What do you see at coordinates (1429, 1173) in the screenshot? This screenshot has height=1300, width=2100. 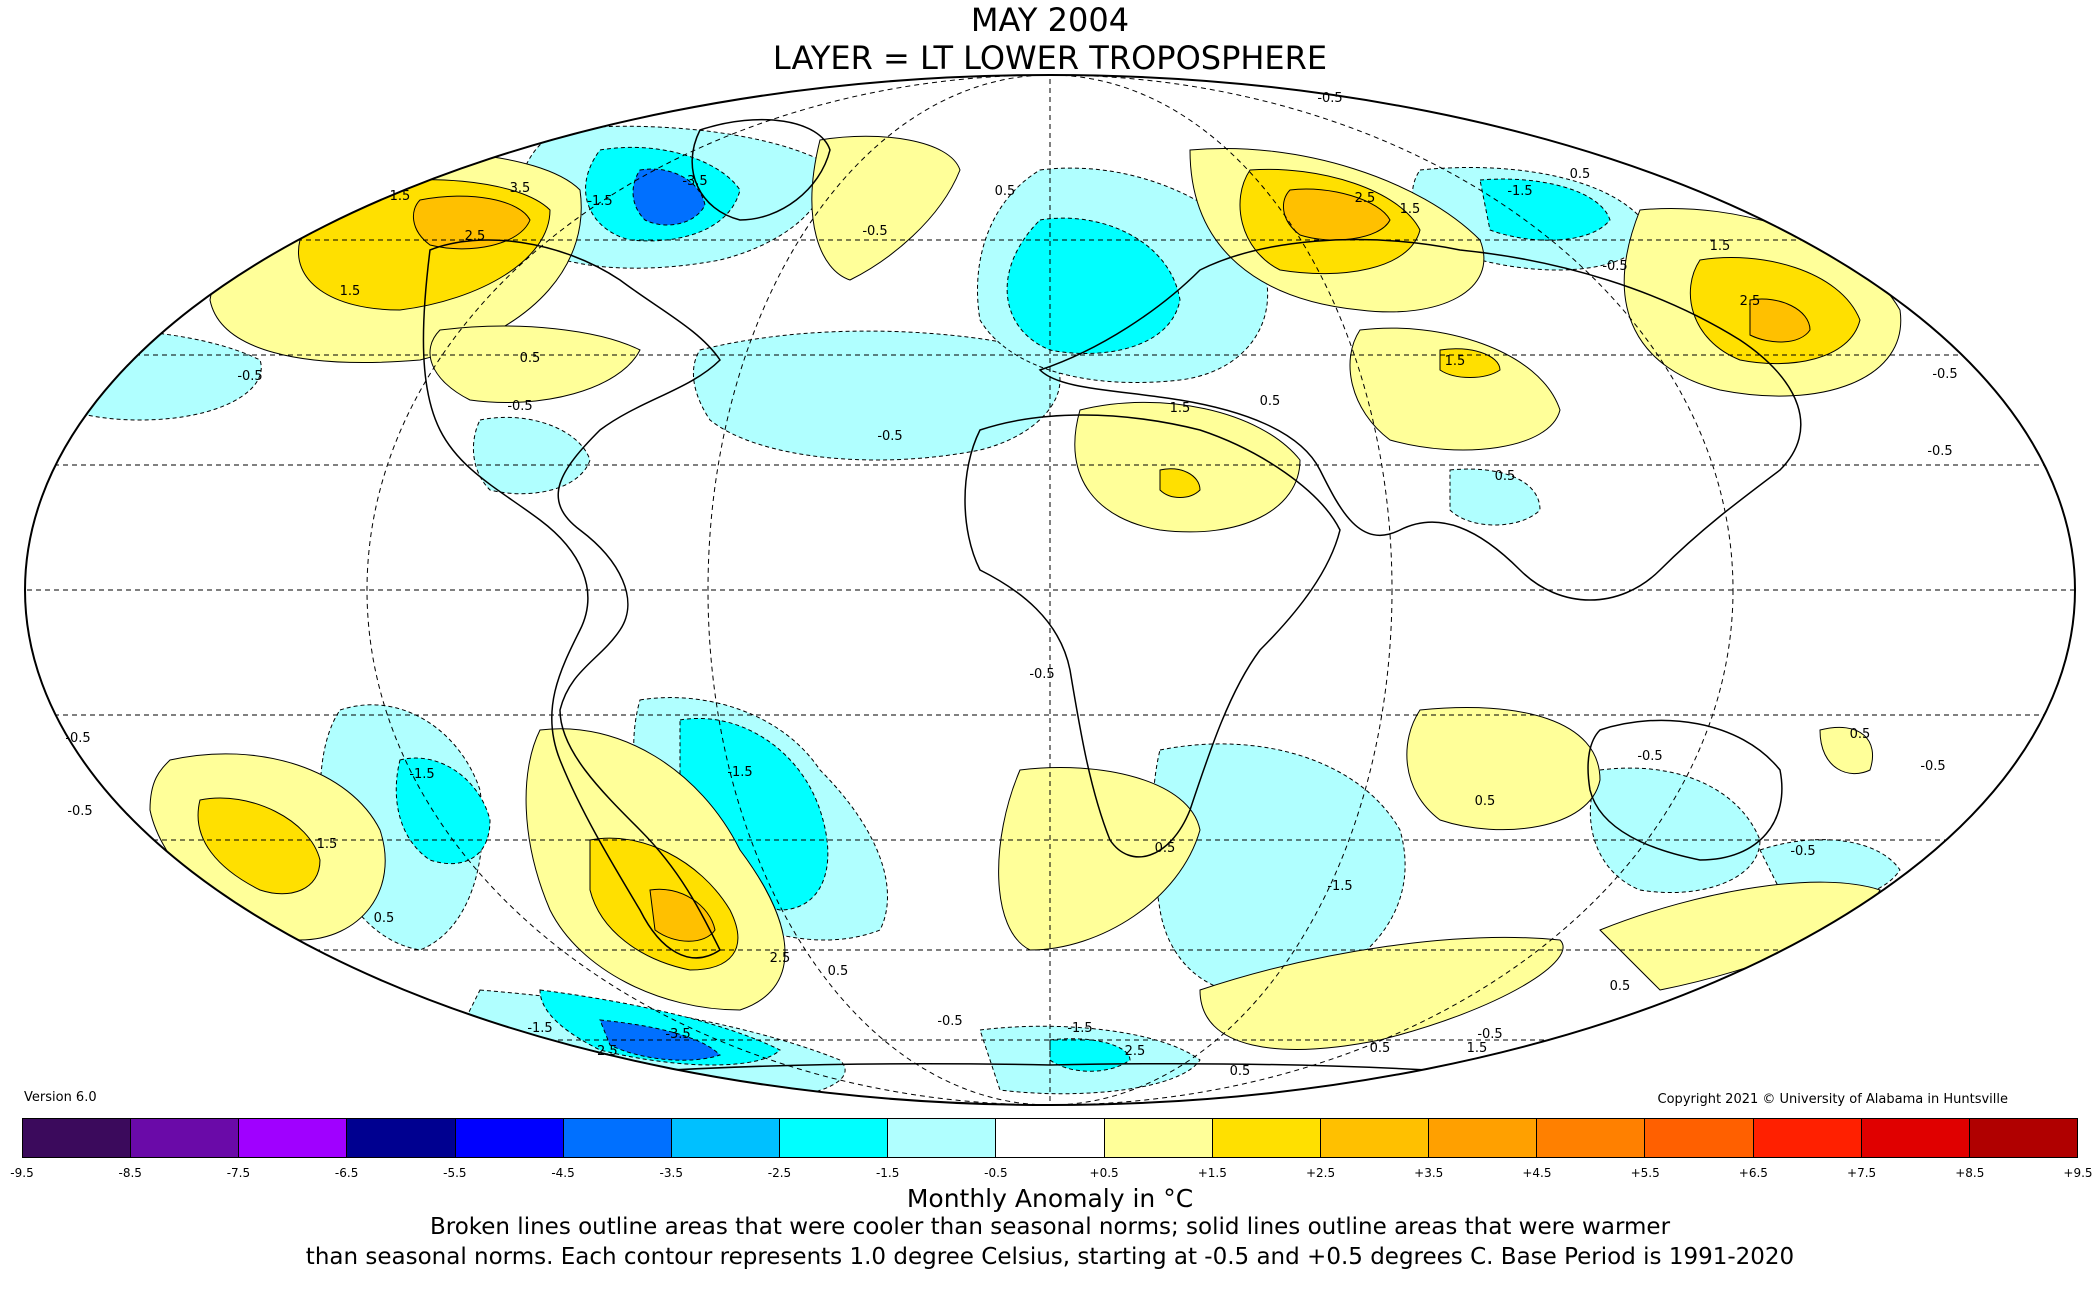 I see `color-scale-tick-label: +3.5` at bounding box center [1429, 1173].